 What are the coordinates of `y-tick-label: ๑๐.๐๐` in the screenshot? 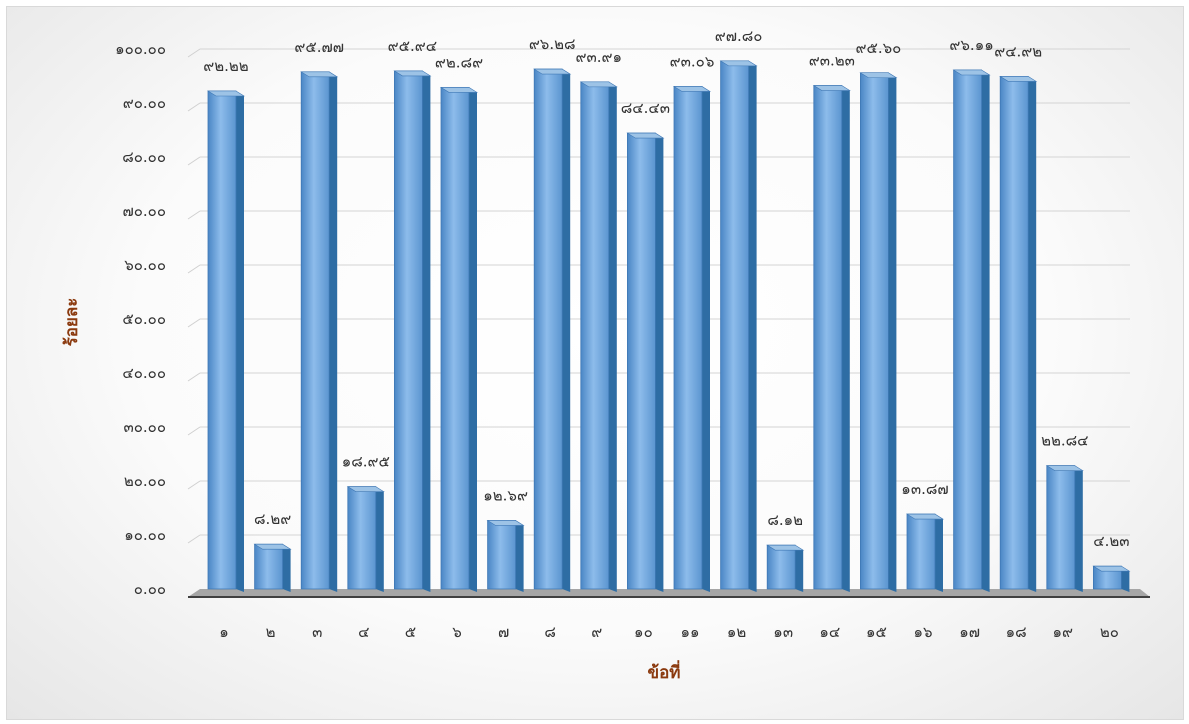 It's located at (145, 535).